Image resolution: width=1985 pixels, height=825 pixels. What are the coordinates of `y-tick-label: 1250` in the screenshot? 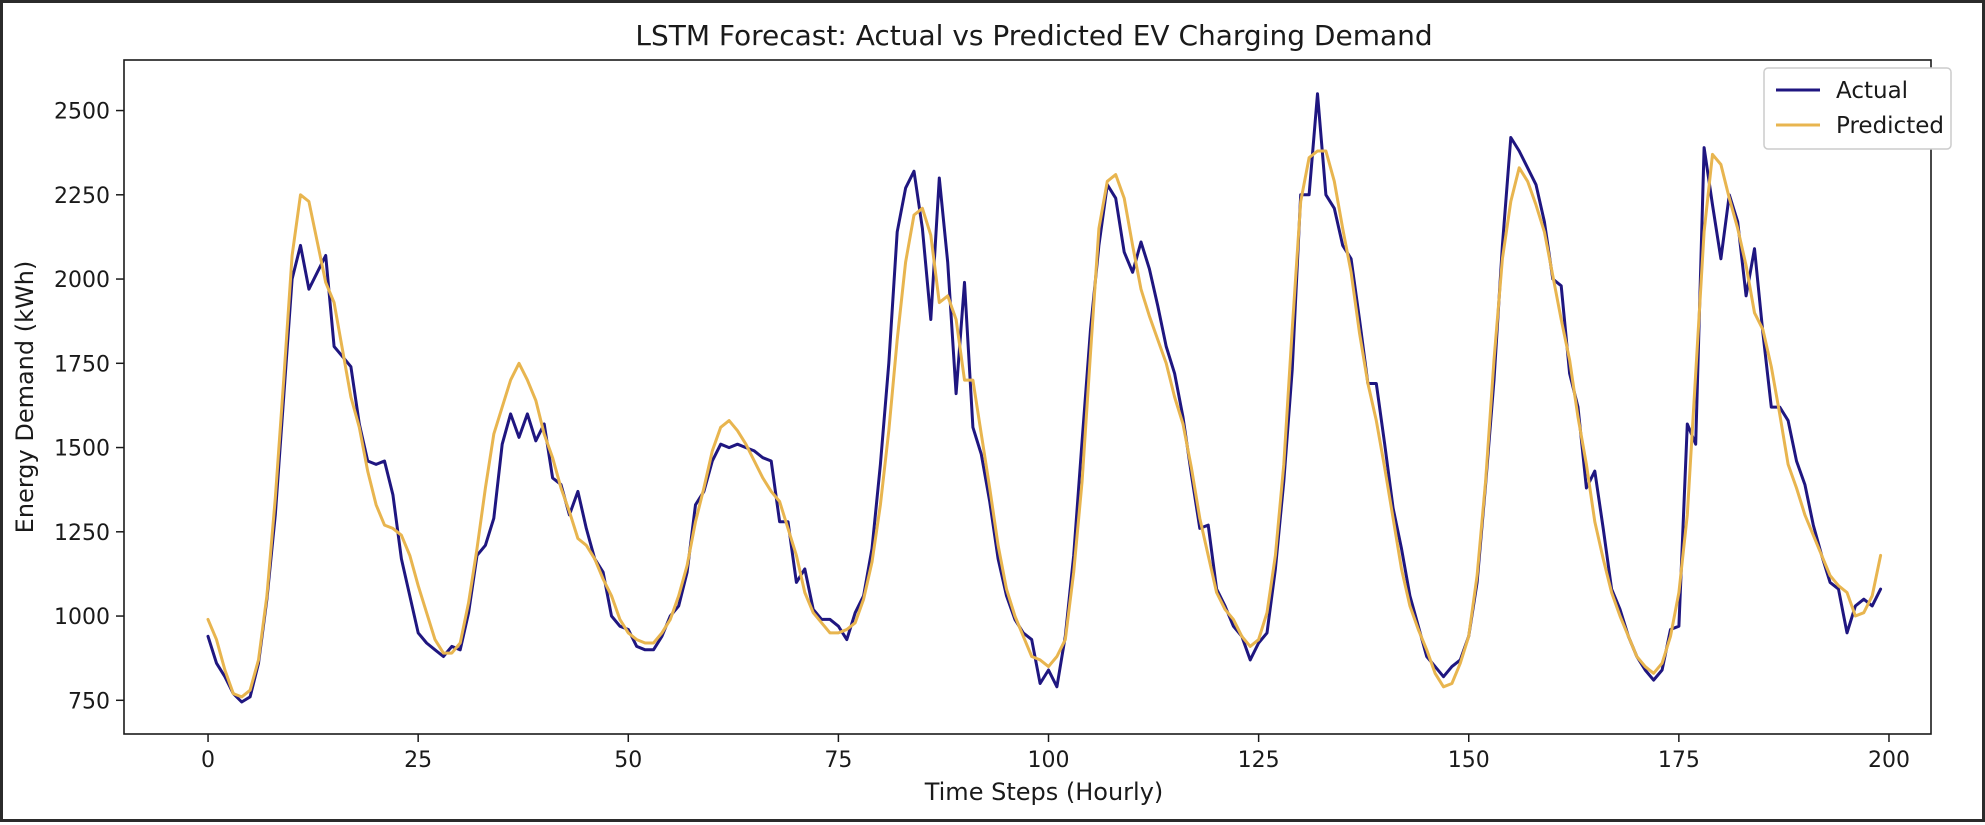 It's located at (82, 533).